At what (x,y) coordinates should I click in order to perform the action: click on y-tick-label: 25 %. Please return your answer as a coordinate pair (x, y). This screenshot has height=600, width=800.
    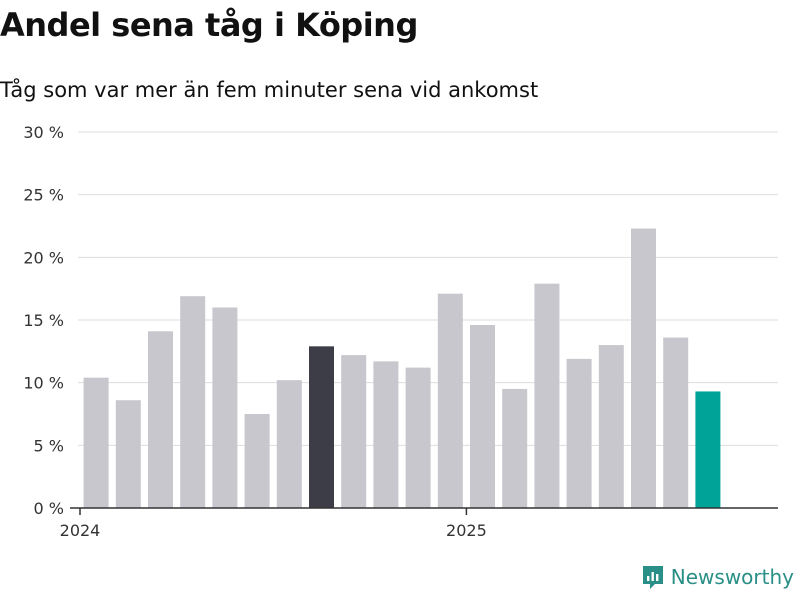
    Looking at the image, I should click on (43, 195).